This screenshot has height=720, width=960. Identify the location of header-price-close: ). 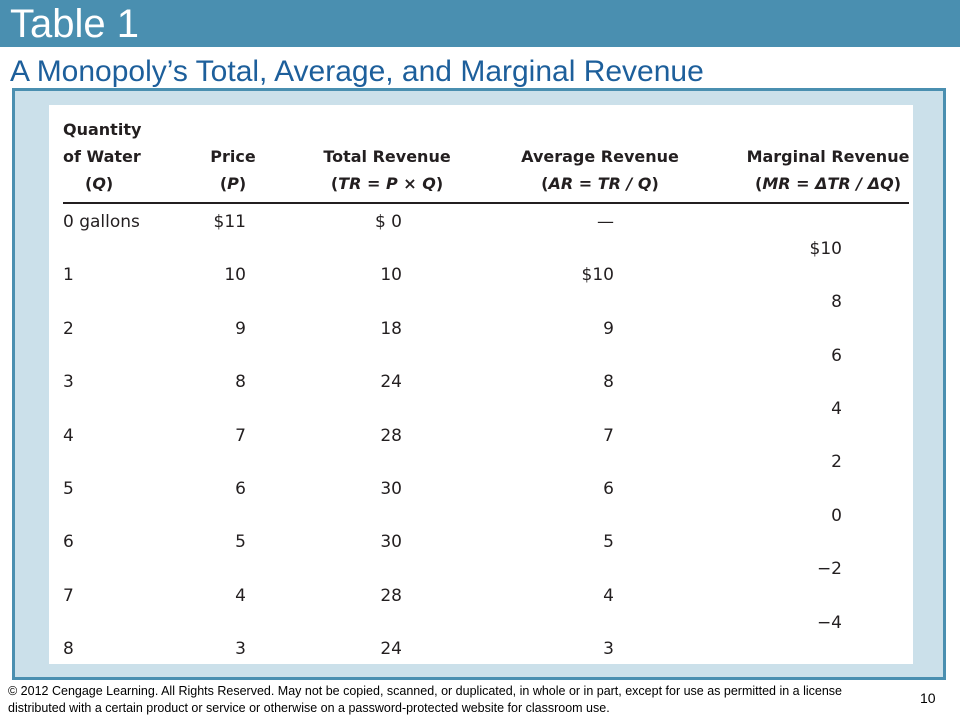
(242, 183).